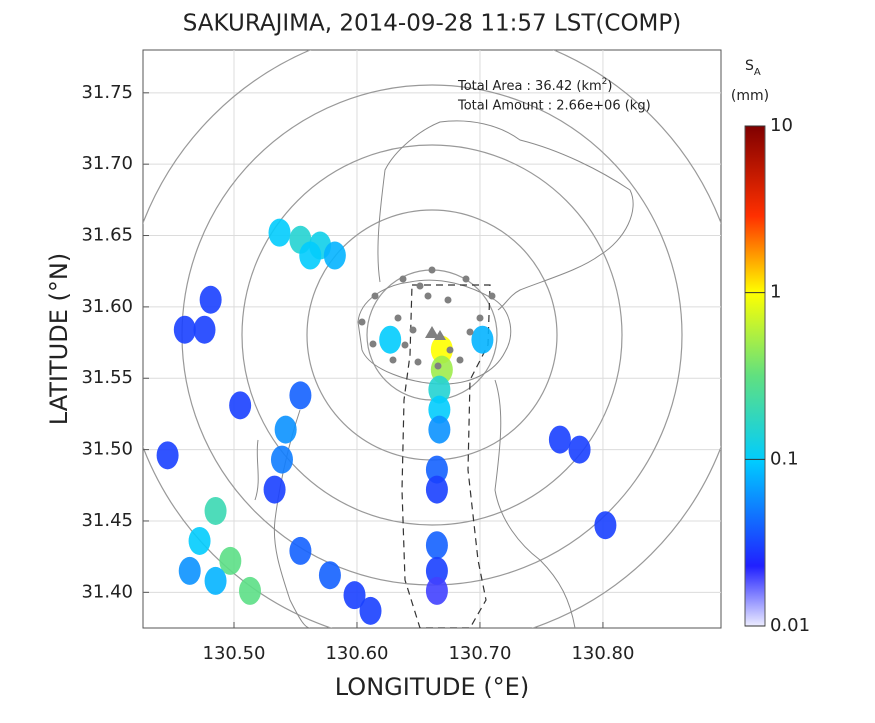  Describe the element at coordinates (602, 653) in the screenshot. I see `x-tick-label: 130.80` at that location.